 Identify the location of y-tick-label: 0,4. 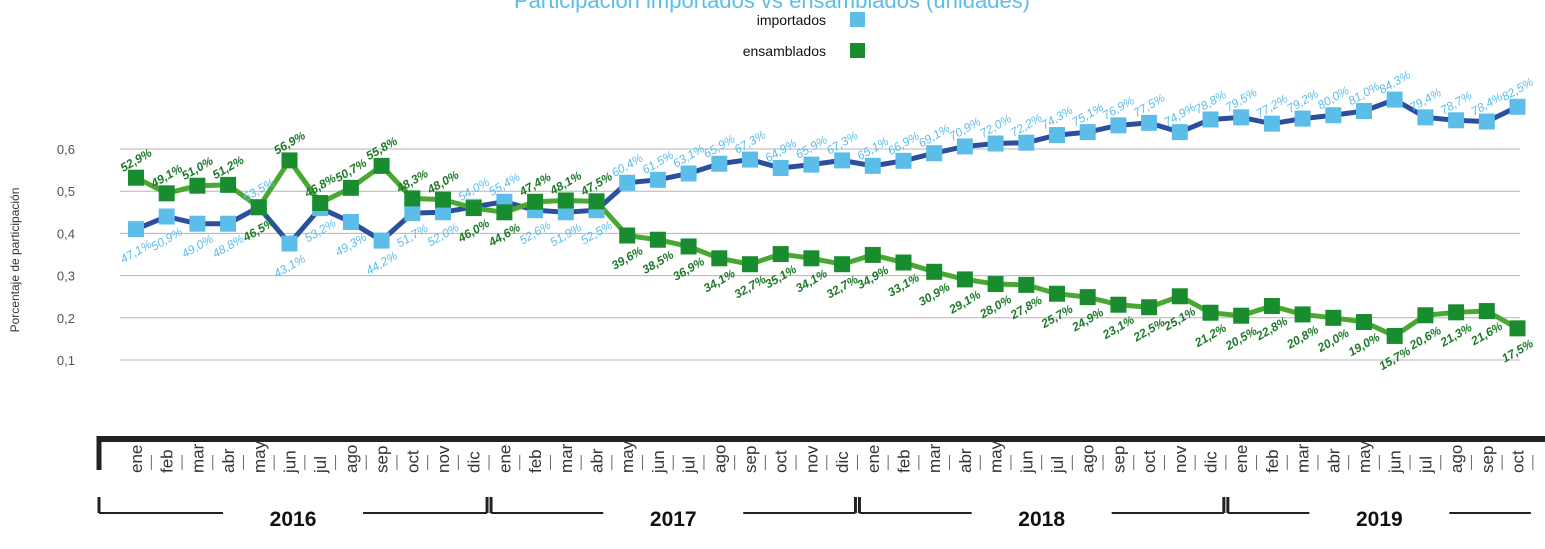
(66, 233).